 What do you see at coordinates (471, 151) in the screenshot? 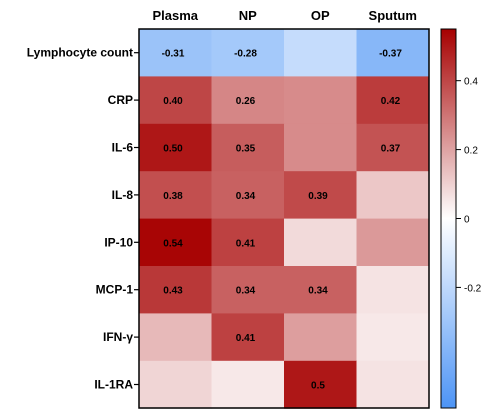
I see `colorbar-tick-label: 0.2` at bounding box center [471, 151].